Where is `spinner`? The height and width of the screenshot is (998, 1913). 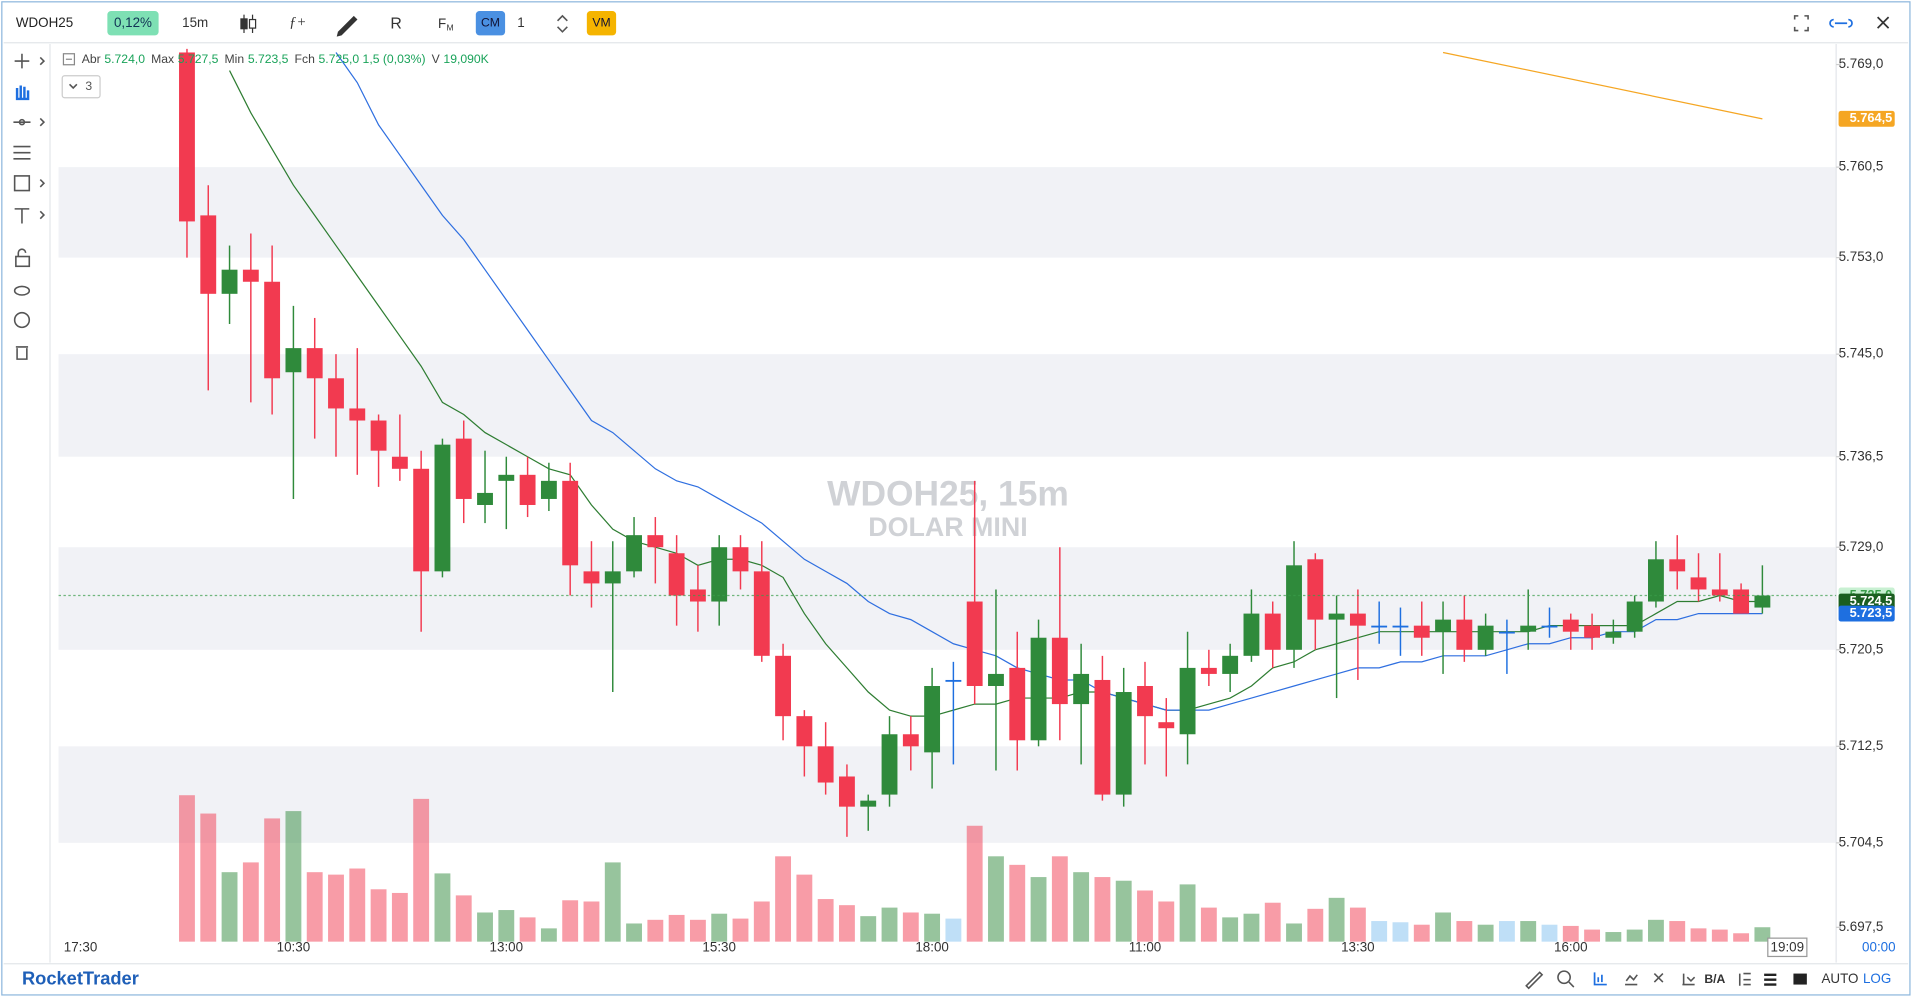
spinner is located at coordinates (562, 23).